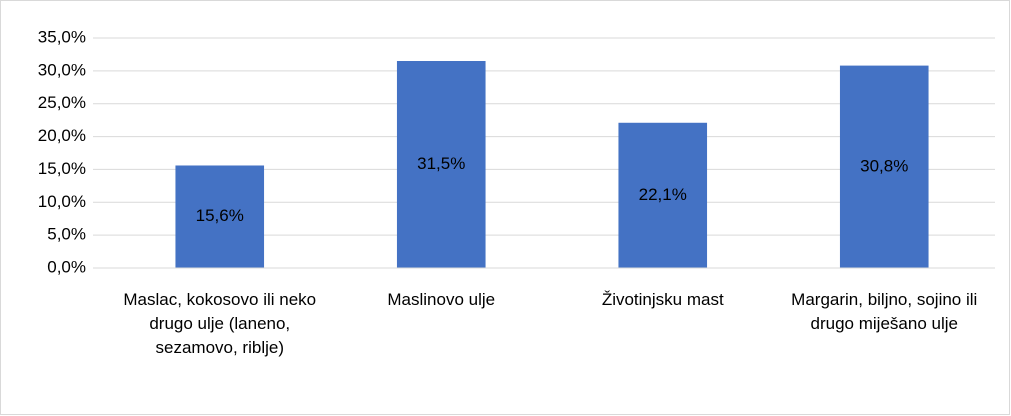 This screenshot has height=416, width=1011. What do you see at coordinates (62, 201) in the screenshot?
I see `y-tick-label: 10,0%` at bounding box center [62, 201].